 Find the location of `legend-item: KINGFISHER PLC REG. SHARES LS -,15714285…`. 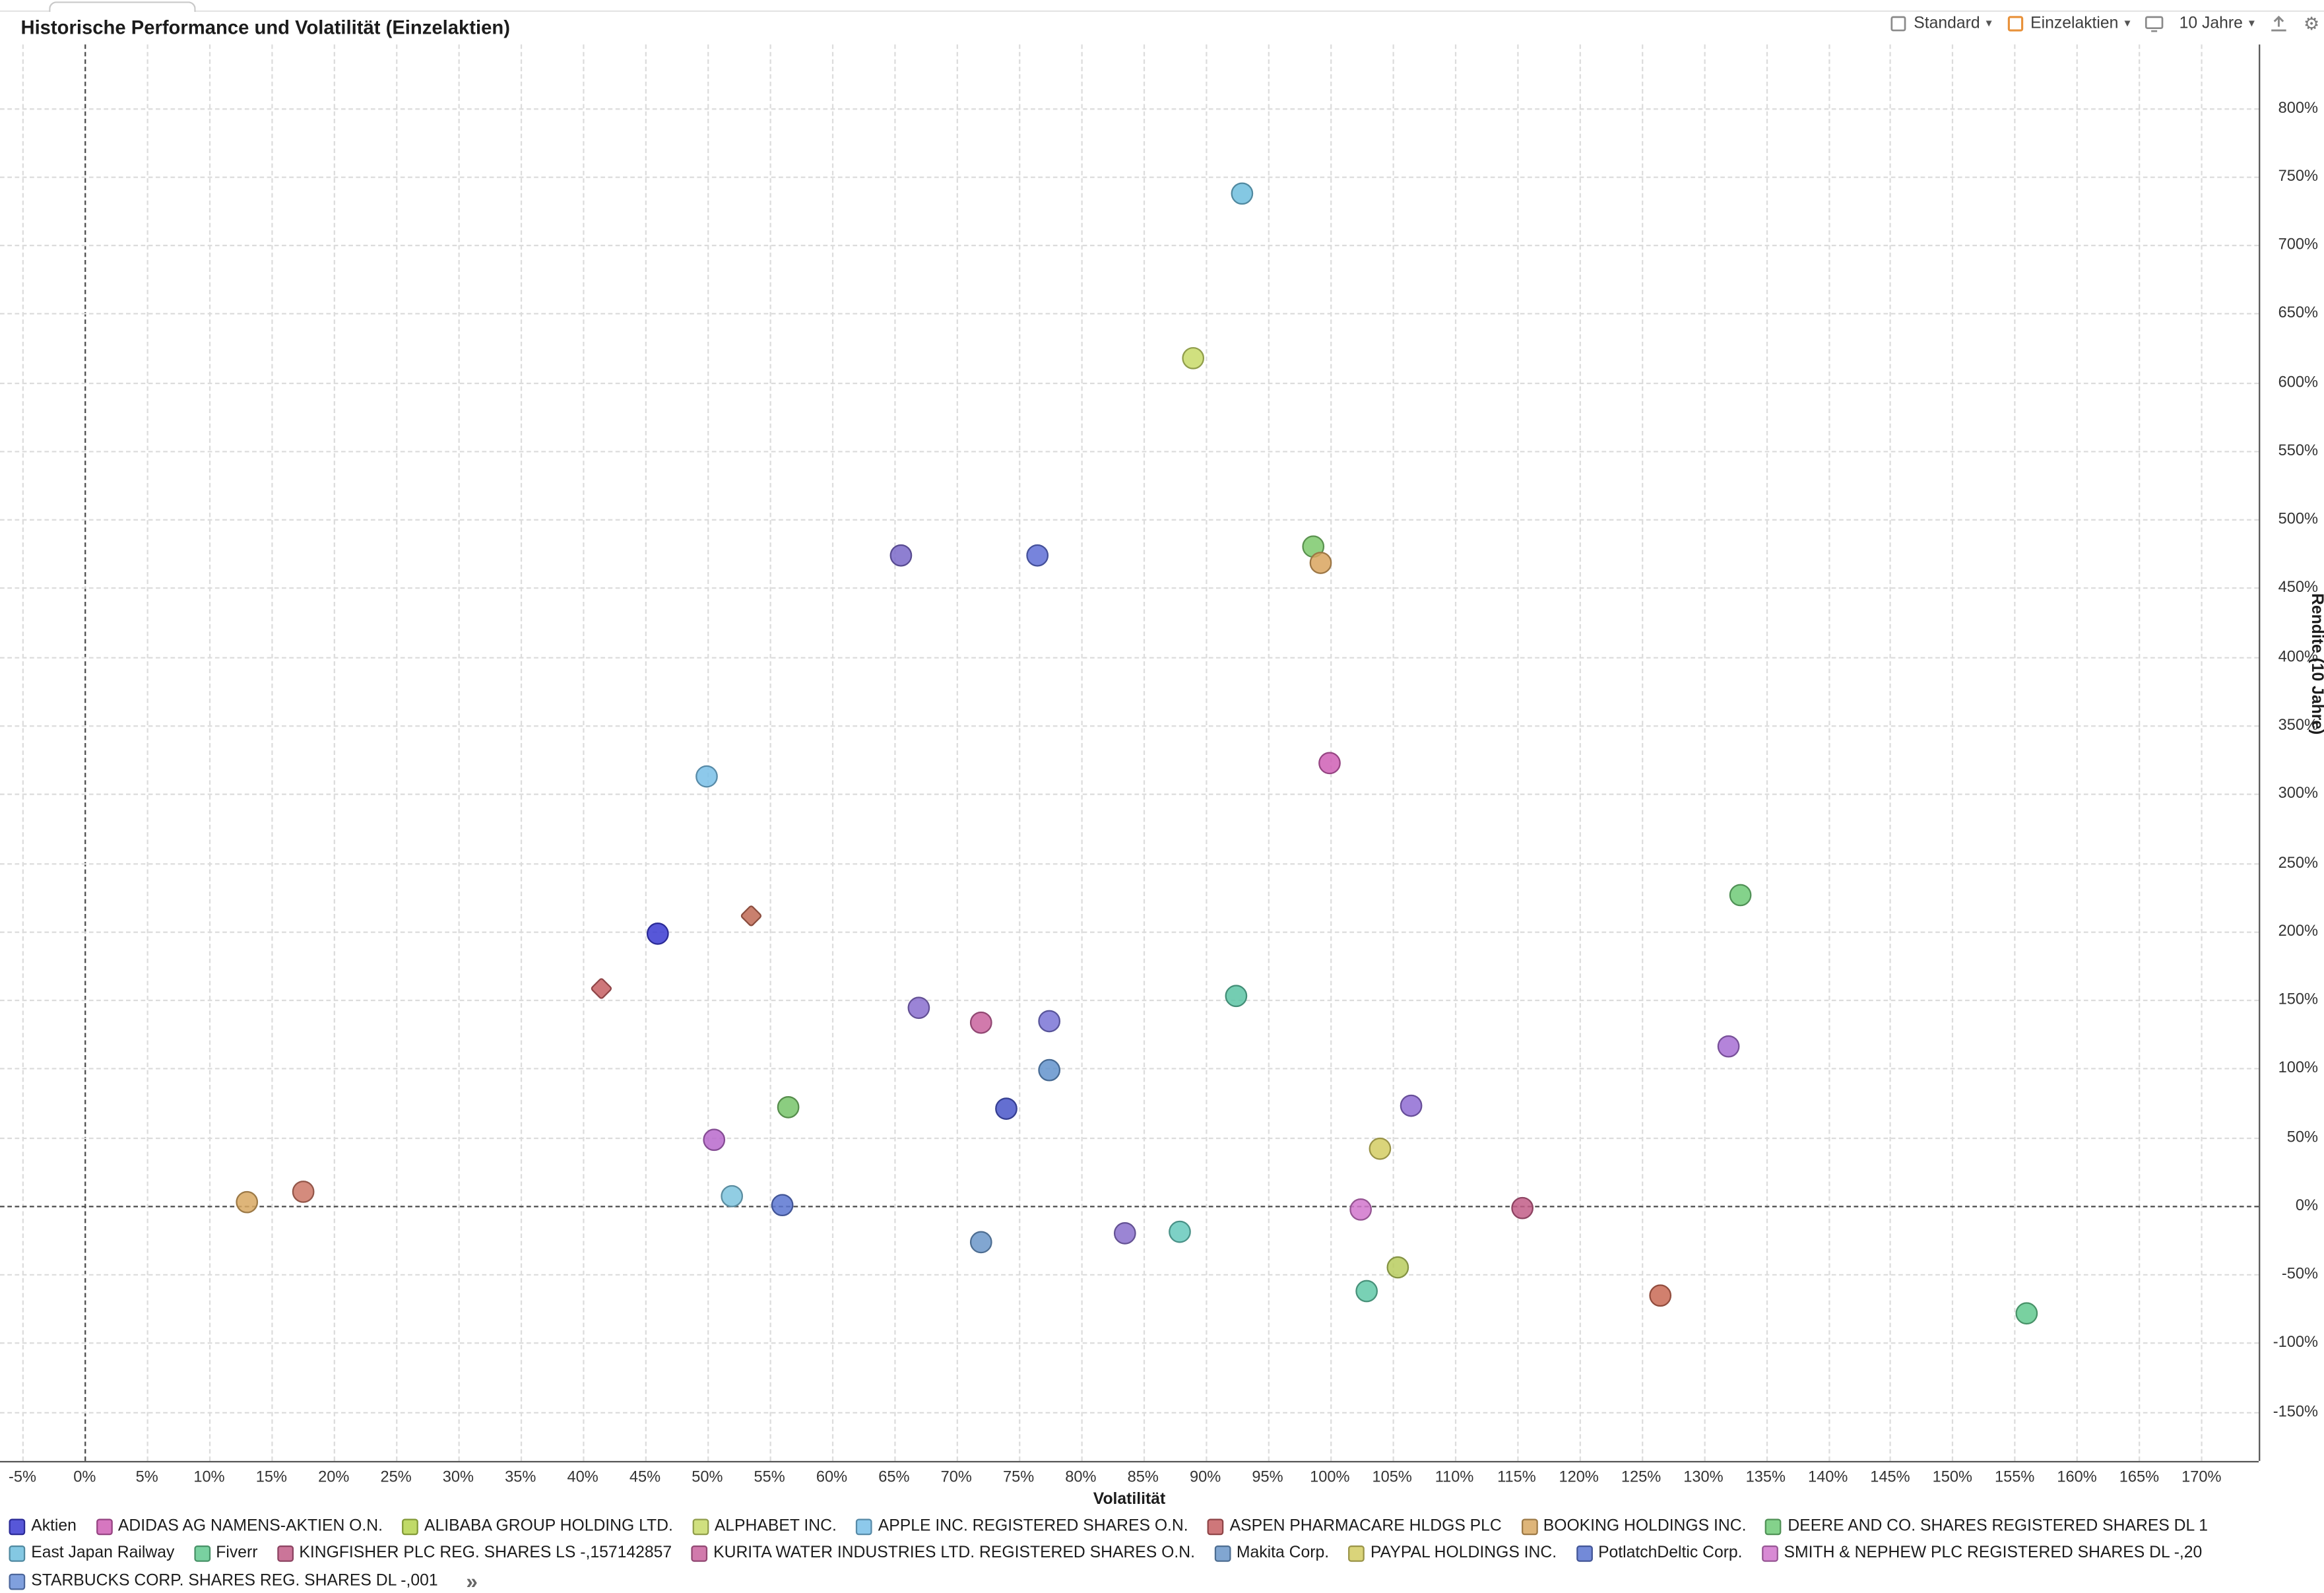

legend-item: KINGFISHER PLC REG. SHARES LS -,15714285… is located at coordinates (474, 1553).